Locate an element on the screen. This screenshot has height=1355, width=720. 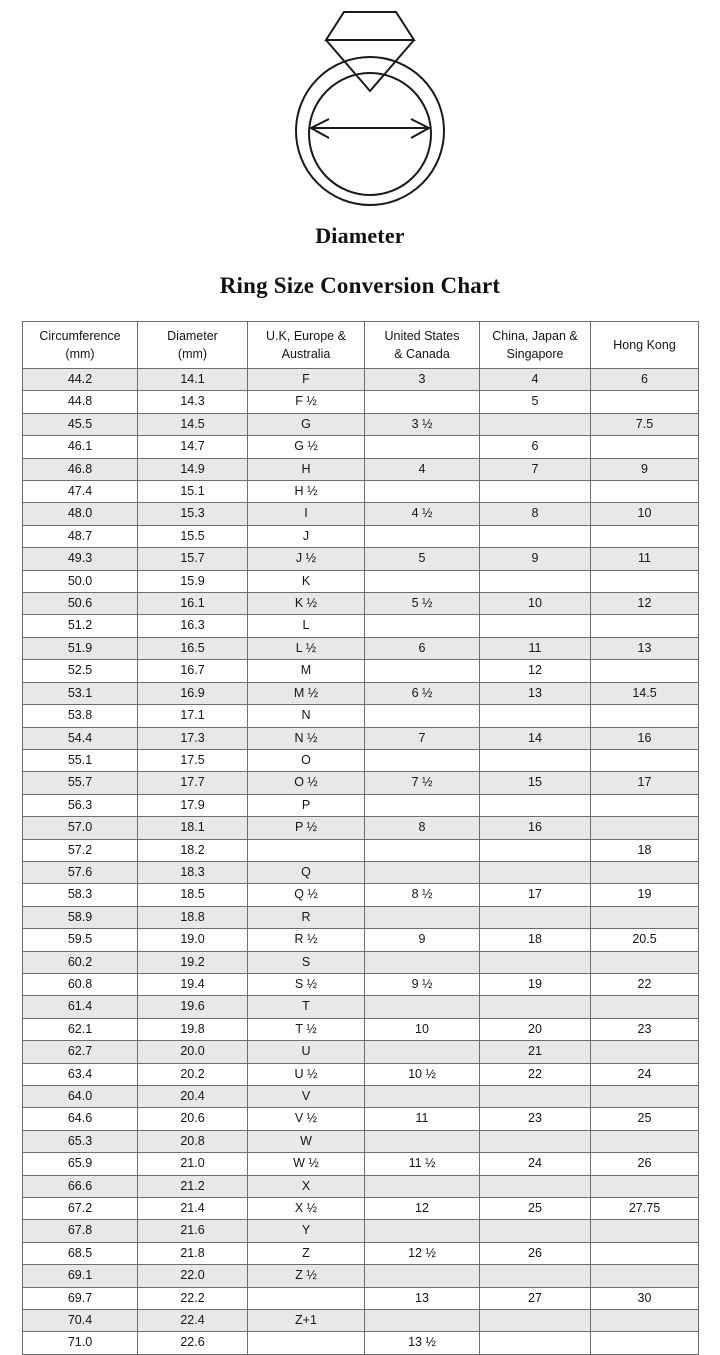
cell-uk-europe-australia: J is located at coordinates (306, 536).